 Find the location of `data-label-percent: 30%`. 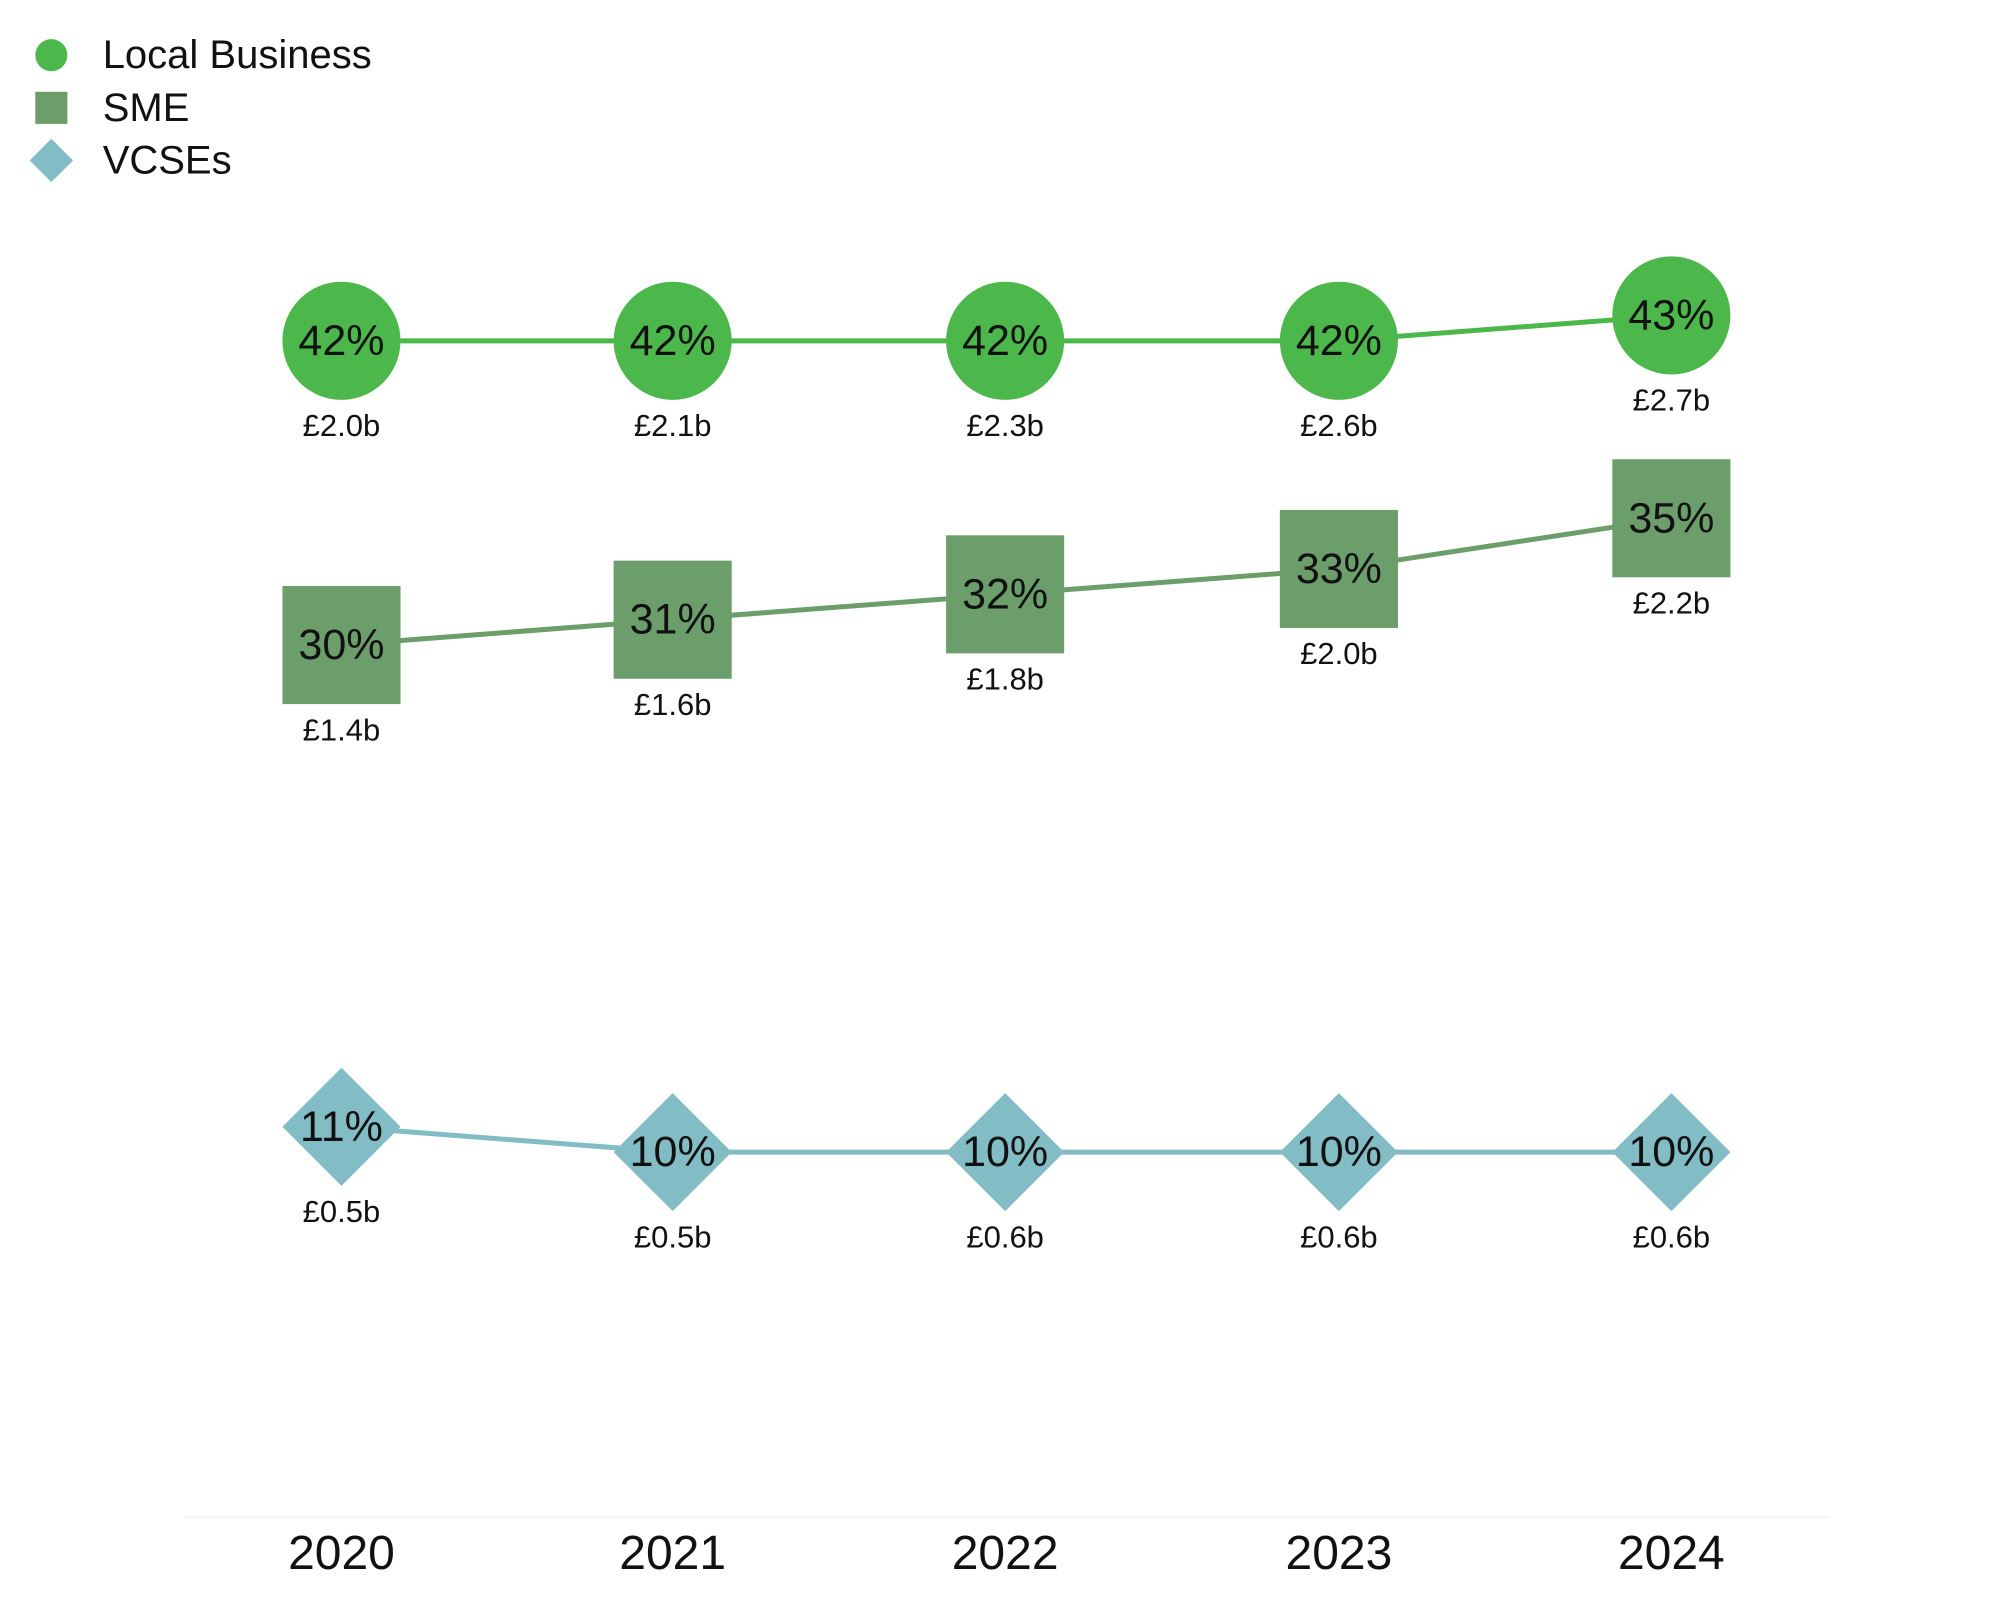

data-label-percent: 30% is located at coordinates (341, 645).